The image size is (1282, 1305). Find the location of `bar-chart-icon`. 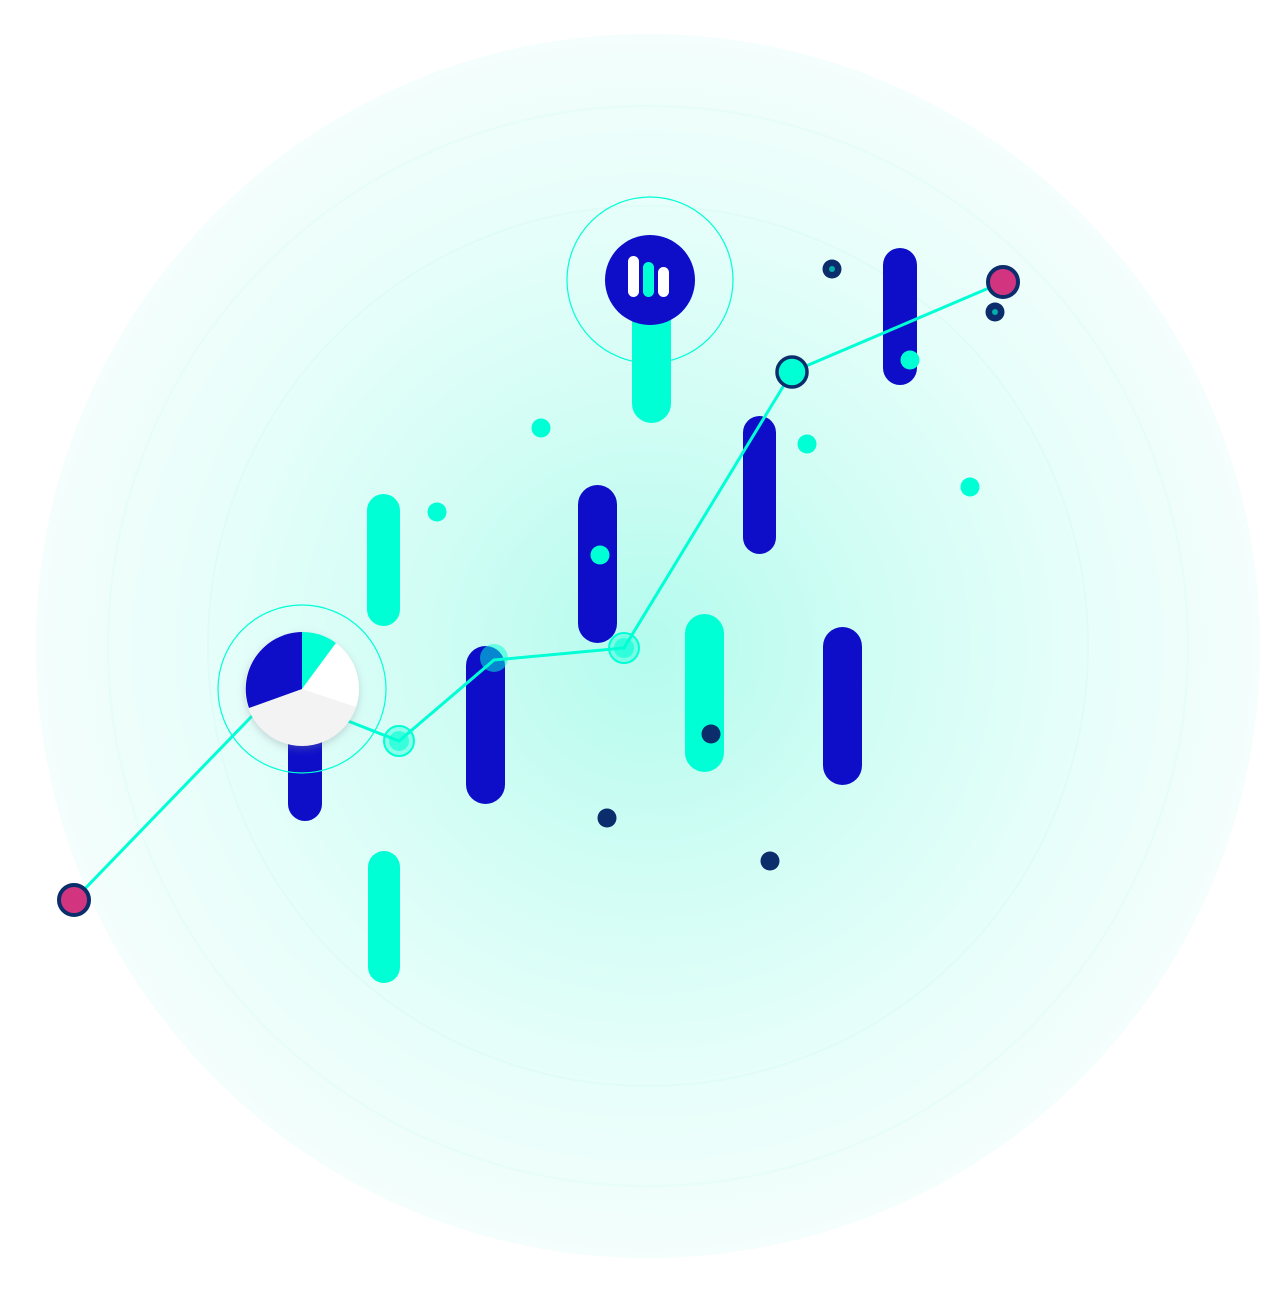

bar-chart-icon is located at coordinates (650, 280).